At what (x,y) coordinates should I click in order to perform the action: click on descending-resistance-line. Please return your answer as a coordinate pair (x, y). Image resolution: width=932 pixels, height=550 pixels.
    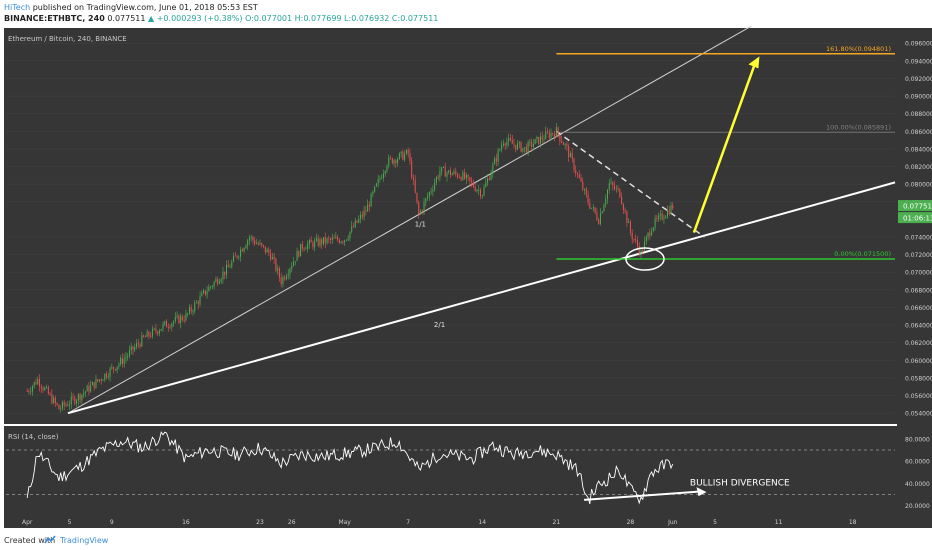
    Looking at the image, I should click on (630, 184).